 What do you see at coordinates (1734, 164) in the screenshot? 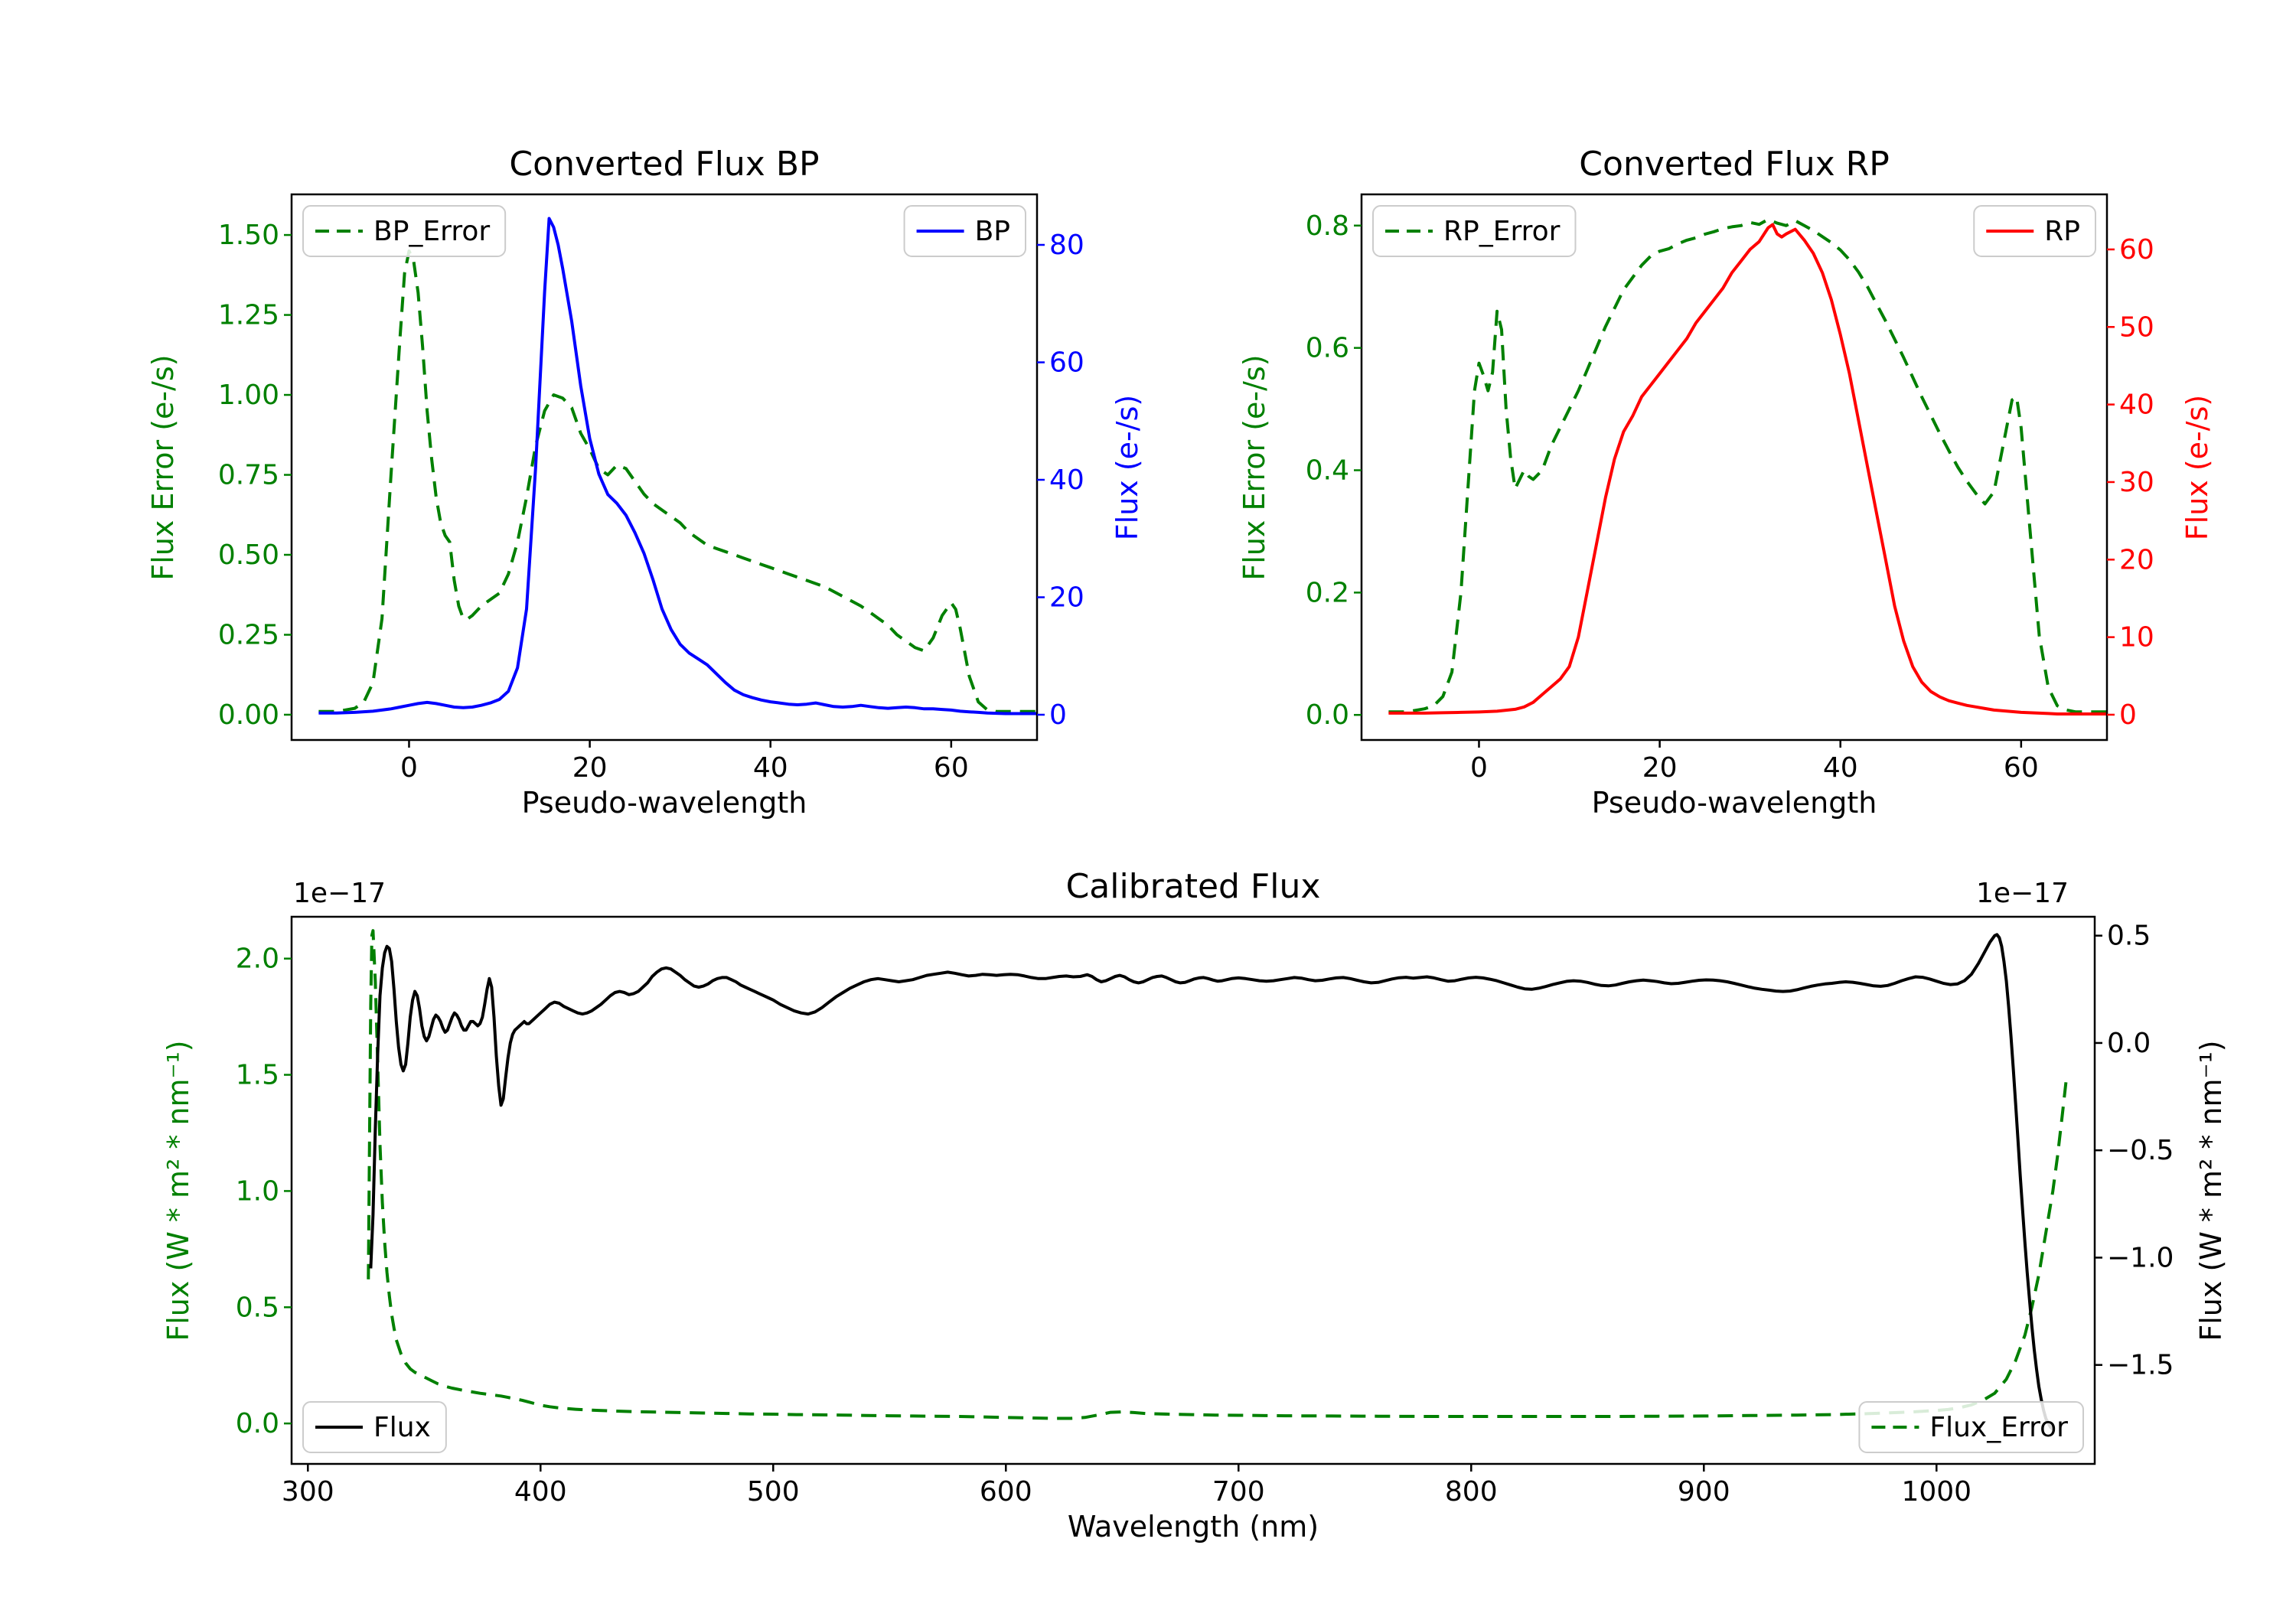
I see `chart-title: Converted Flux RP` at bounding box center [1734, 164].